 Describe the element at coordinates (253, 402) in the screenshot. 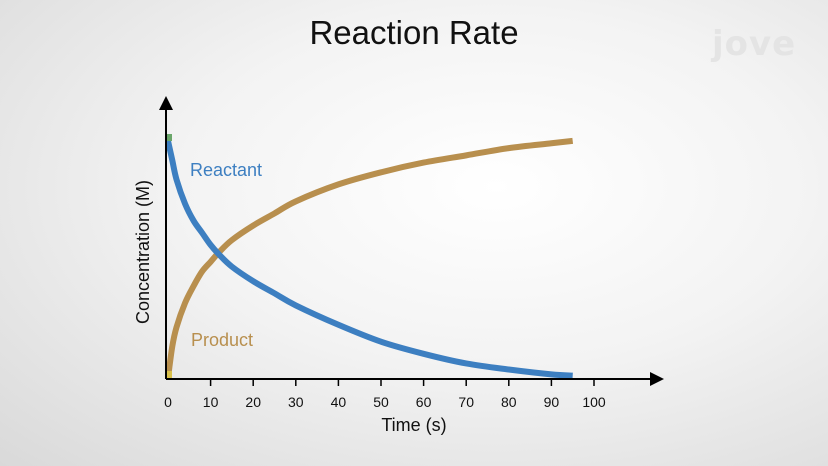

I see `x-tick-label: 20` at that location.